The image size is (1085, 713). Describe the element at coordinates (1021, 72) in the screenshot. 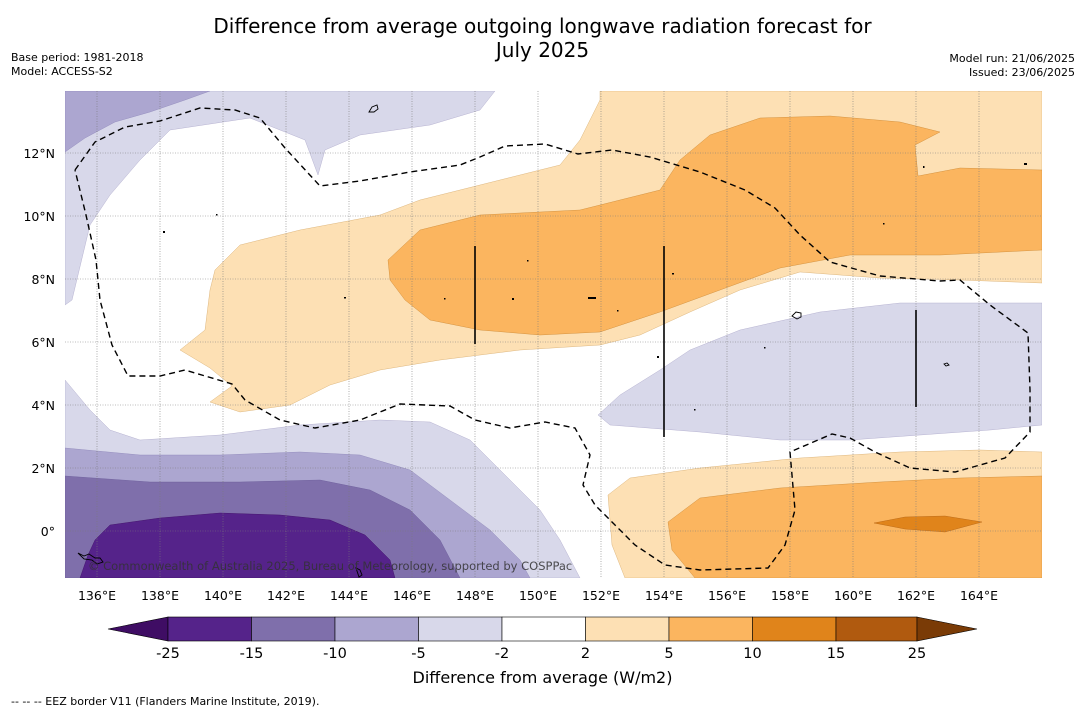

I see `issued-text: Issued: 23/06/2025` at that location.